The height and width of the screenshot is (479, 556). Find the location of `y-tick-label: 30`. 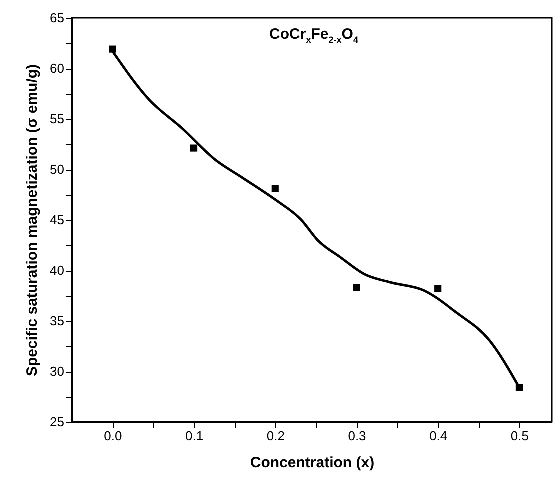

y-tick-label: 30 is located at coordinates (57, 371).